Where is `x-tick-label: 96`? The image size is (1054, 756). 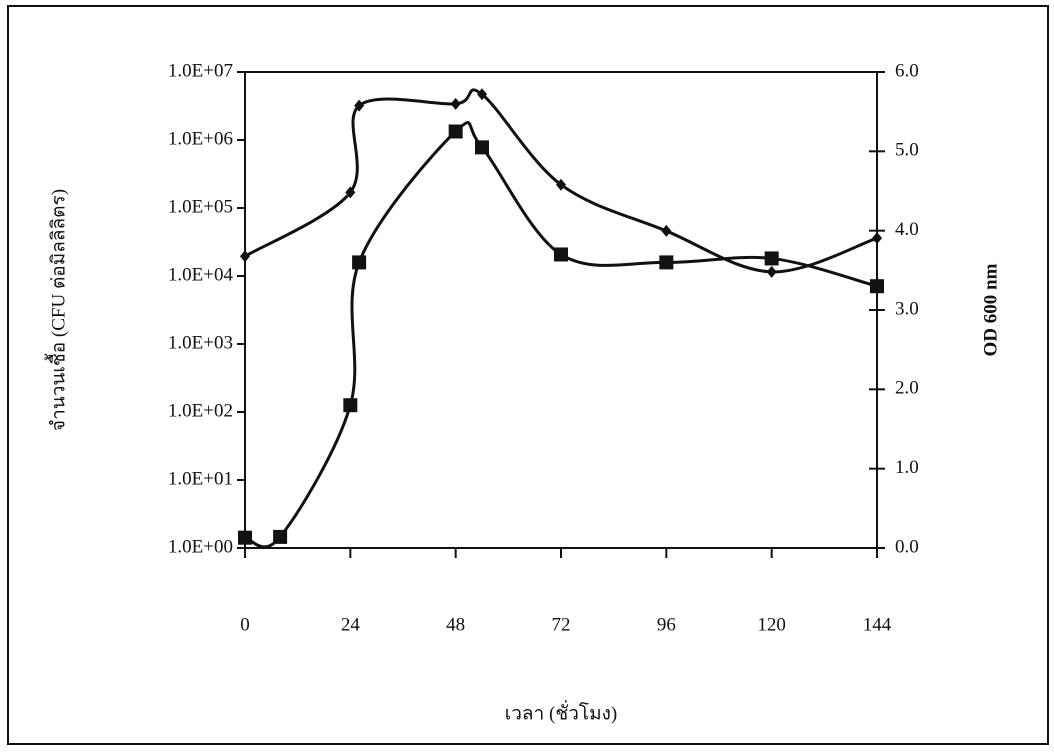
x-tick-label: 96 is located at coordinates (666, 624).